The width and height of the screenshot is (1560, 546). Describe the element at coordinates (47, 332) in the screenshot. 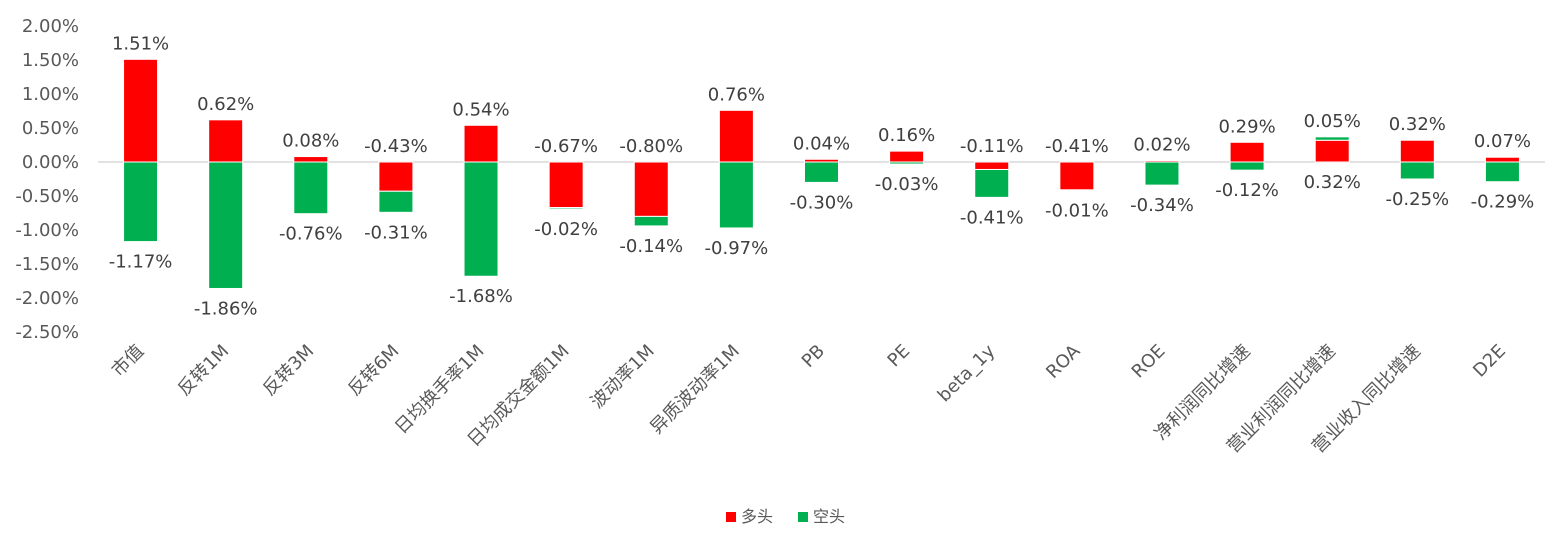

I see `y-tick-label: -2.50%` at that location.